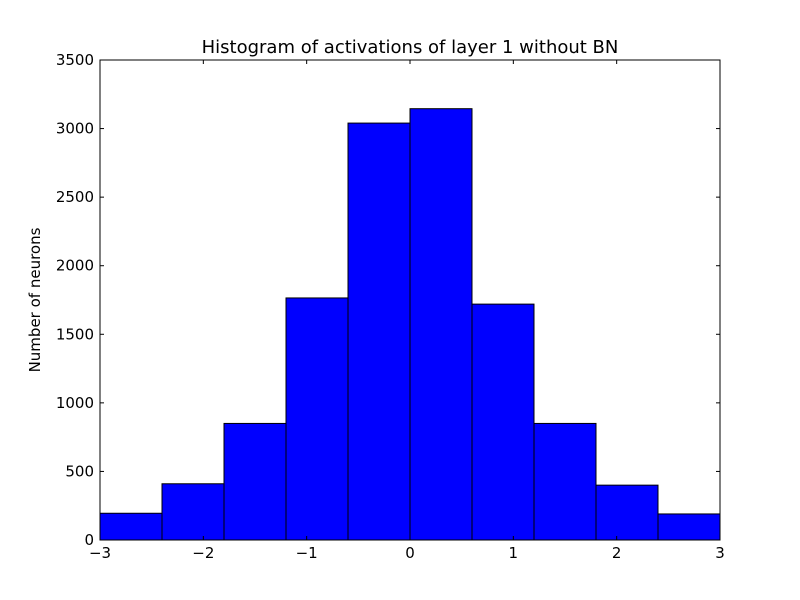 The height and width of the screenshot is (600, 800). I want to click on y-tick-label: 3000, so click(75, 129).